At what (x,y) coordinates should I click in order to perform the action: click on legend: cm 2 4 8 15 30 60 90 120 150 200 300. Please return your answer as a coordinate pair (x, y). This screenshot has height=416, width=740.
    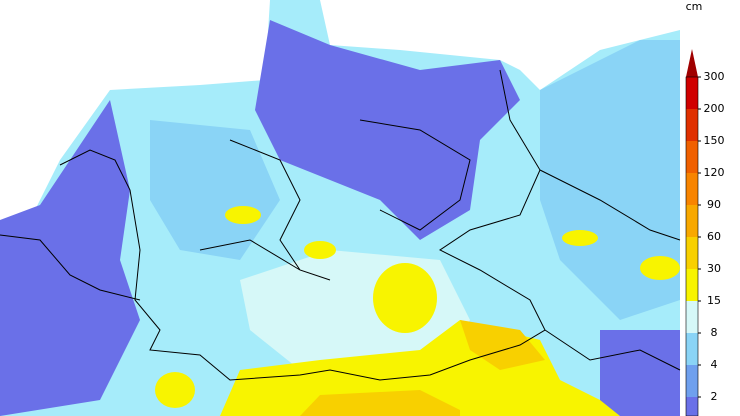
    Looking at the image, I should click on (705, 208).